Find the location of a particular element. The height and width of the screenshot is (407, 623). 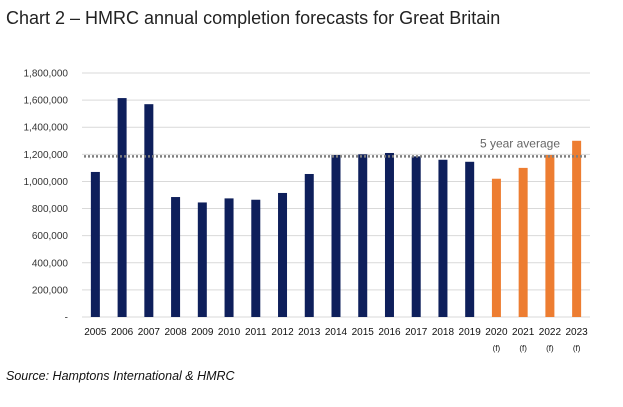

bar-2012 is located at coordinates (283, 254).